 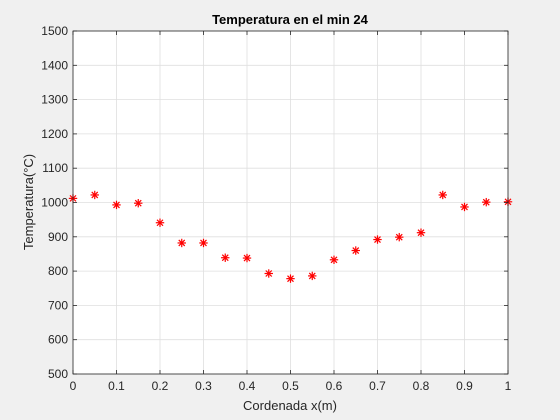 I want to click on y-tick-label: 1300, so click(x=54, y=100).